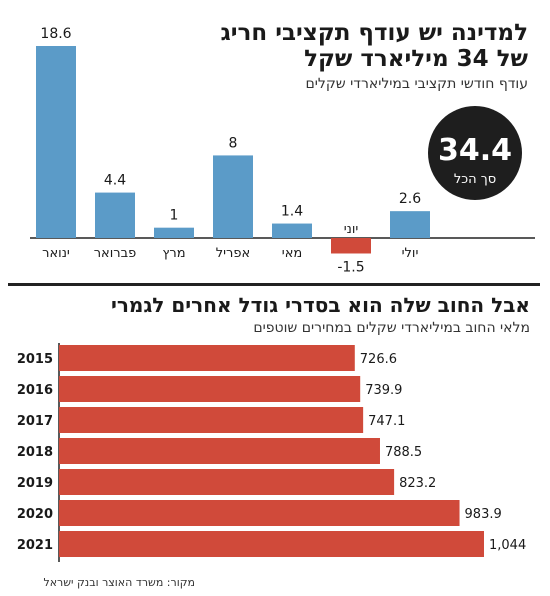 The height and width of the screenshot is (596, 550). What do you see at coordinates (320, 305) in the screenshot?
I see `bottom-title: אבל החוב שלה הוא בסדרי גודל אחרים לגמרי` at bounding box center [320, 305].